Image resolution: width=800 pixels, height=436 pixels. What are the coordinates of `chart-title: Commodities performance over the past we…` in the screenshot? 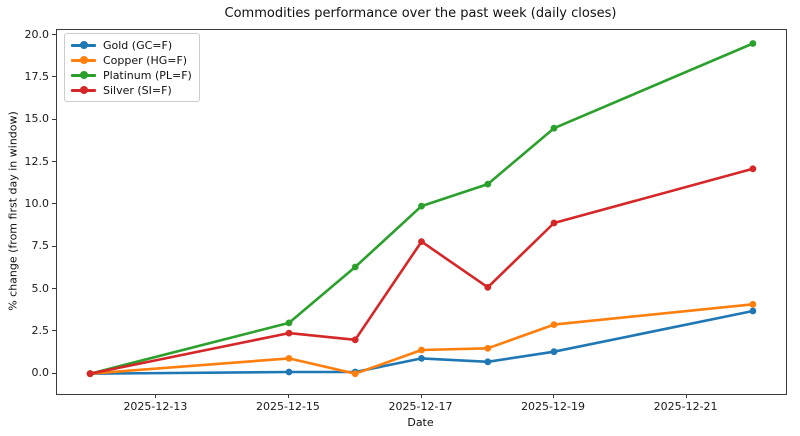 It's located at (420, 13).